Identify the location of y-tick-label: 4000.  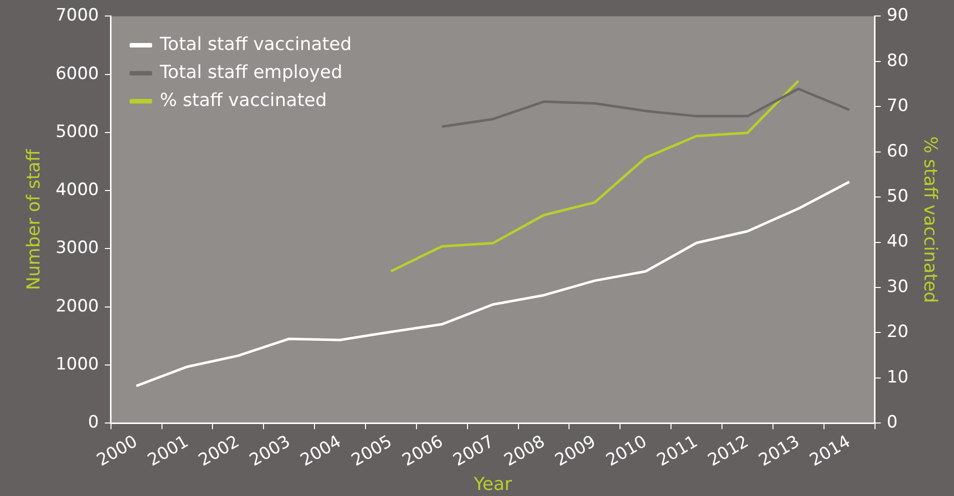
(77, 190).